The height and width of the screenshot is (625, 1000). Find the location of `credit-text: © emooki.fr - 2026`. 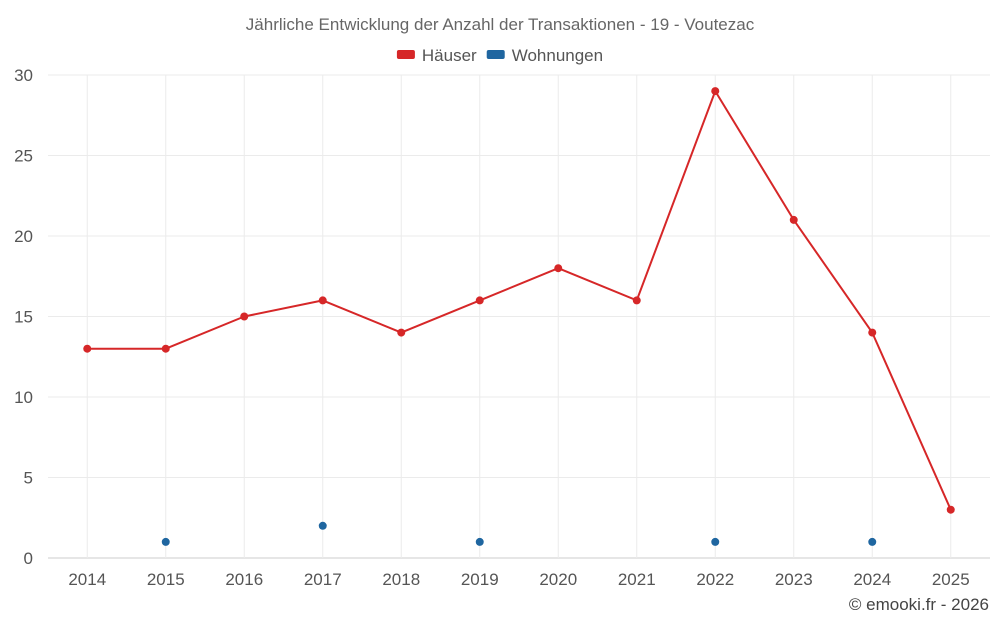

credit-text: © emooki.fr - 2026 is located at coordinates (919, 604).